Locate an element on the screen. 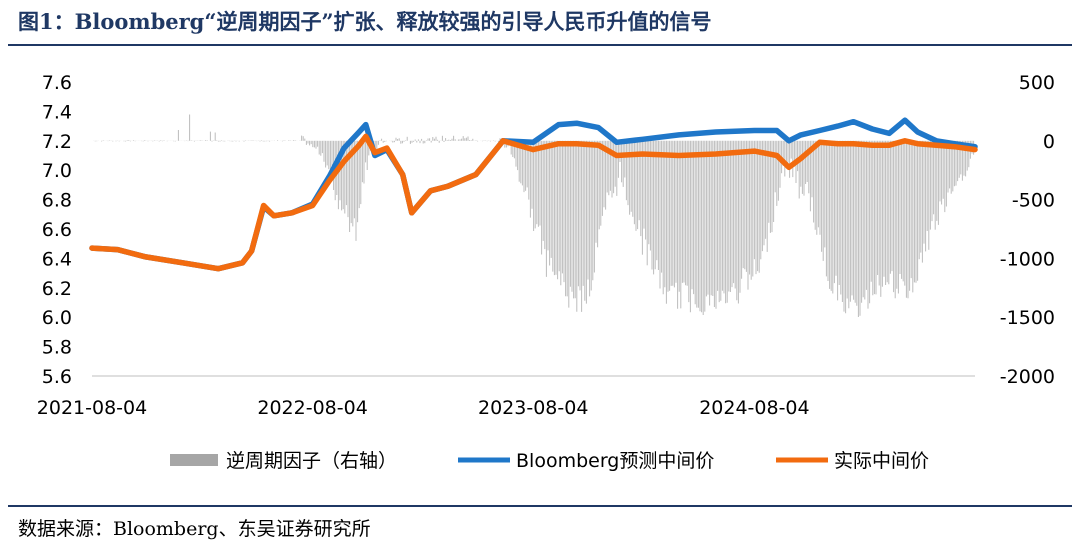 This screenshot has width=1080, height=548. right-tick-label: -1000 is located at coordinates (1027, 259).